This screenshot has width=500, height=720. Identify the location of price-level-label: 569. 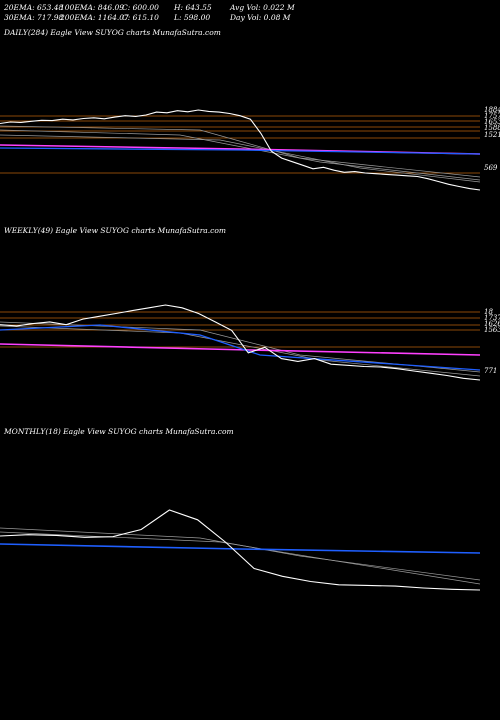
(491, 168).